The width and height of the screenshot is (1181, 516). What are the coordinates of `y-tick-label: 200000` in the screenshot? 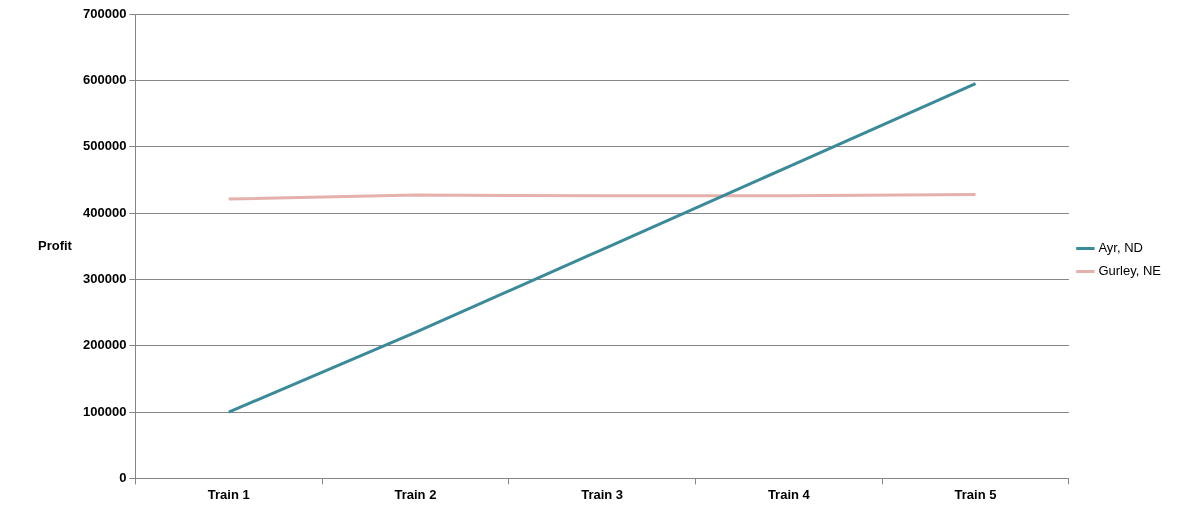 It's located at (104, 345).